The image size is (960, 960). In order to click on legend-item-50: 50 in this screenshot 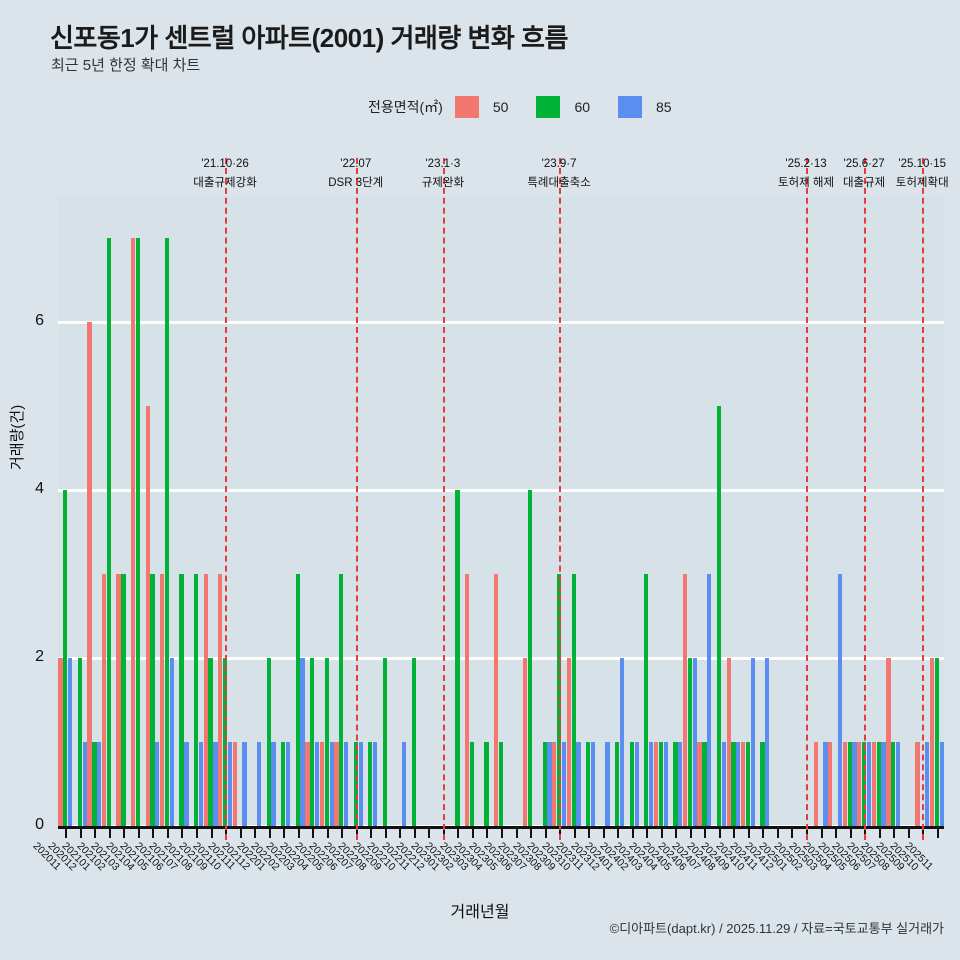, I will do `click(493, 107)`.